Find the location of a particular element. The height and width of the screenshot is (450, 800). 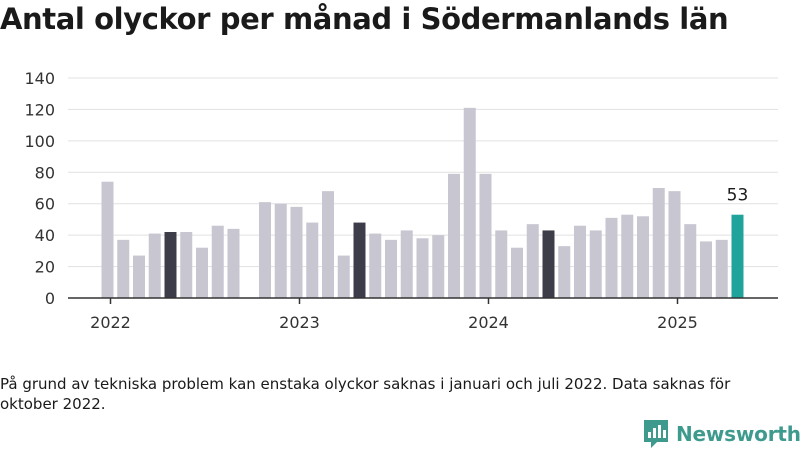

y-tick-label: 140 is located at coordinates (39, 78).